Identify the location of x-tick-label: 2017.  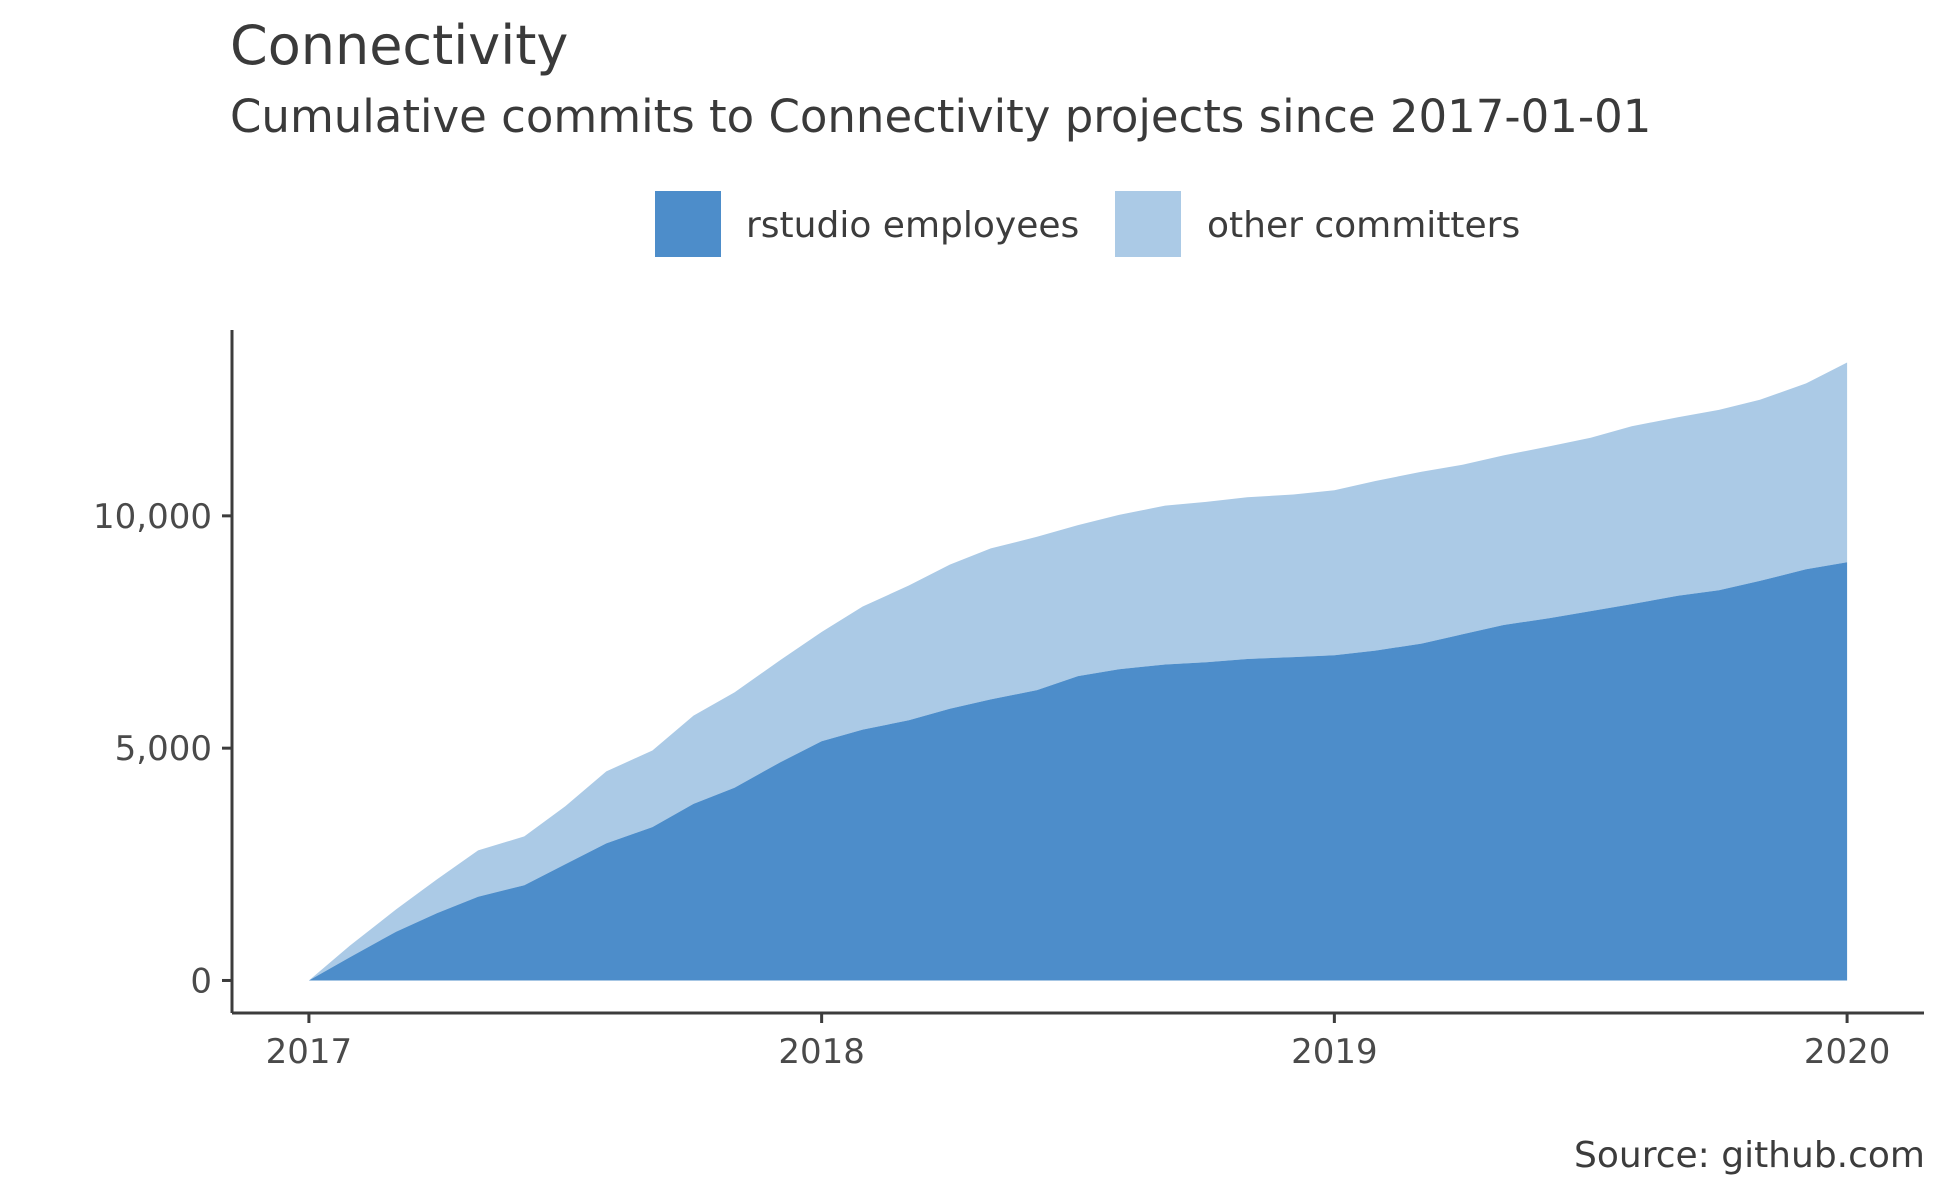
(309, 1052).